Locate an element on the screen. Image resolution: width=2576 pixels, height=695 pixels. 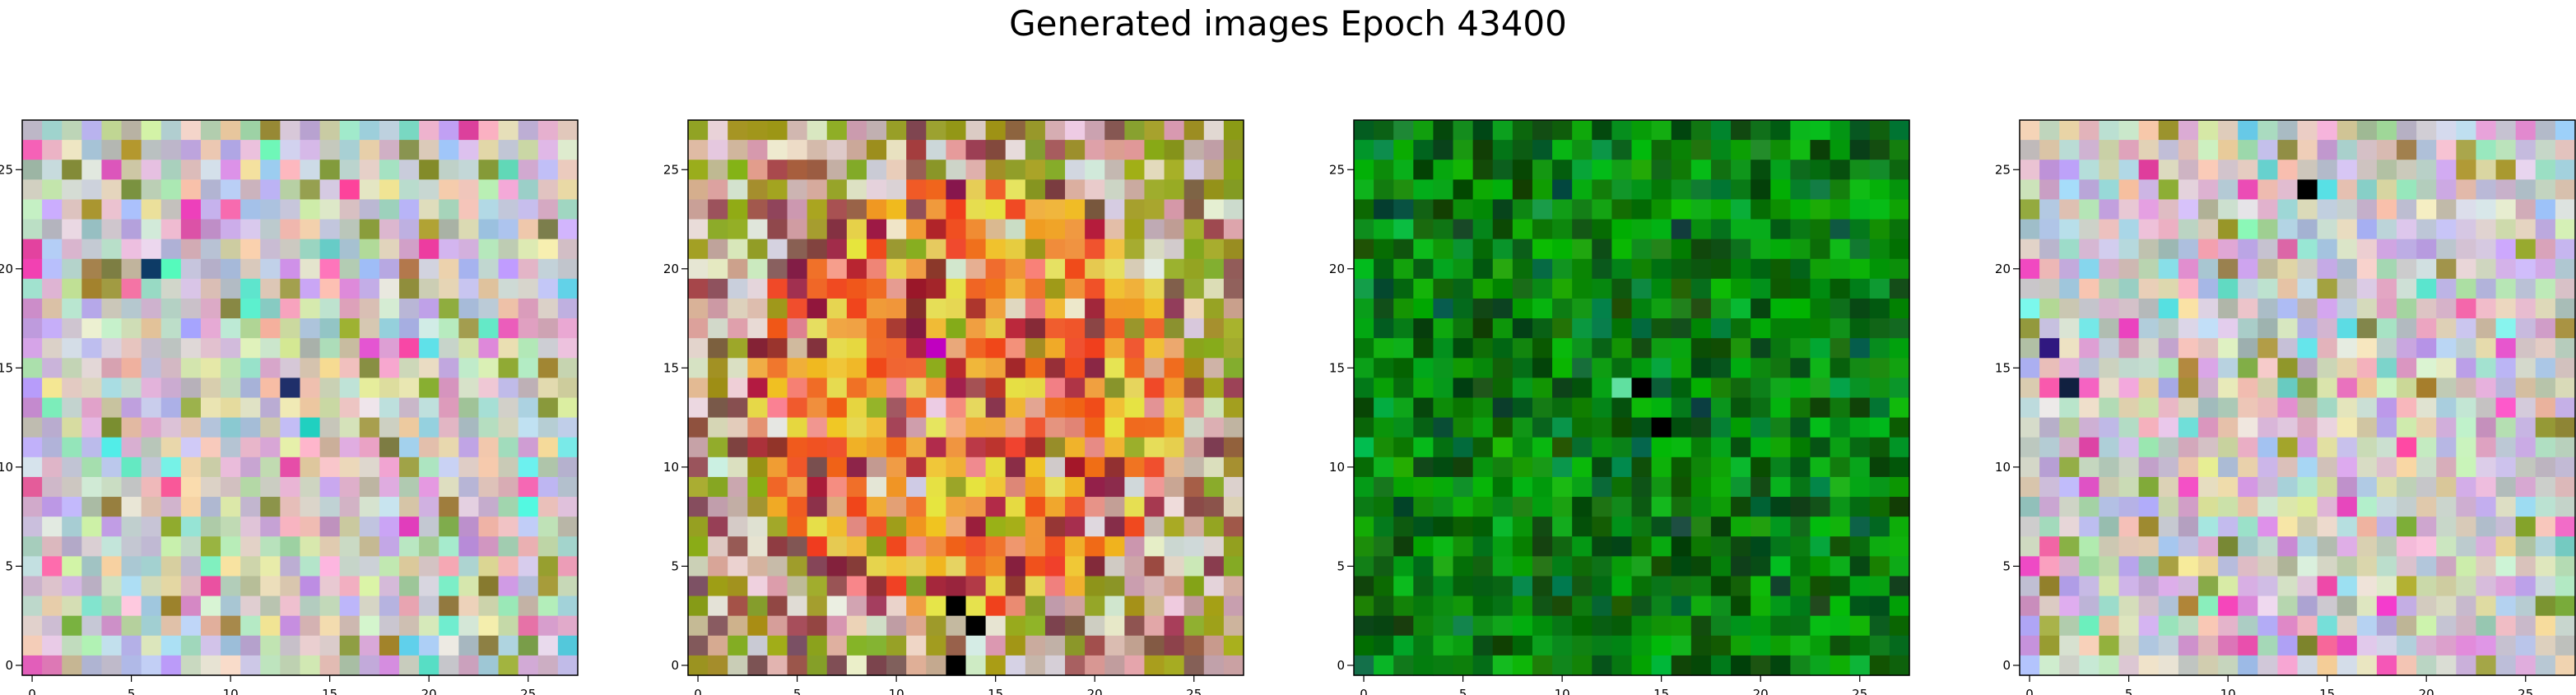
x-tick-label: 15 is located at coordinates (2327, 691).